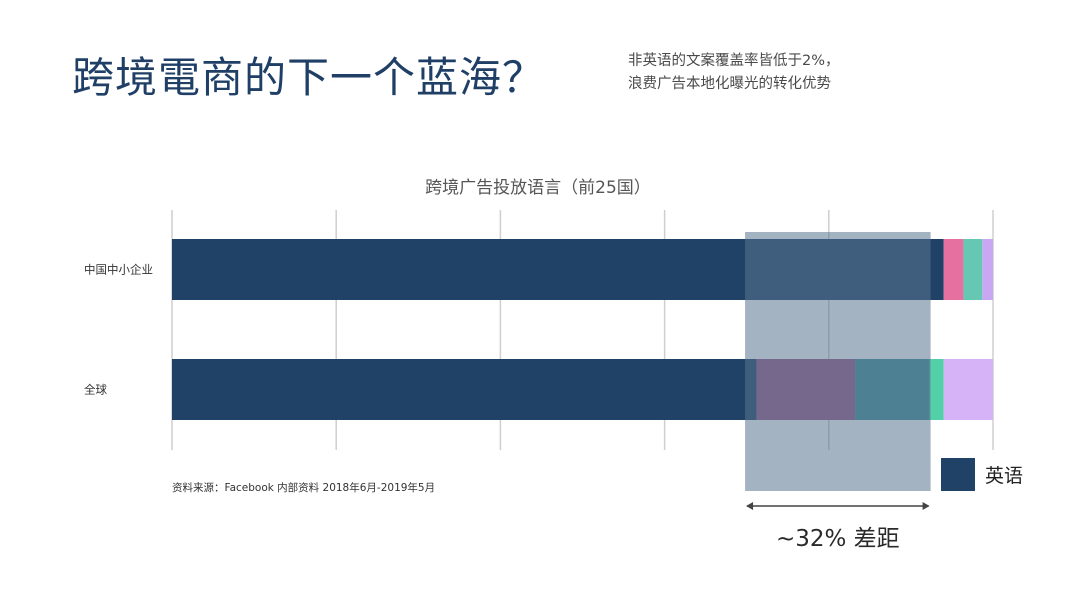  Describe the element at coordinates (750, 506) in the screenshot. I see `gap-arrow-left-head` at that location.